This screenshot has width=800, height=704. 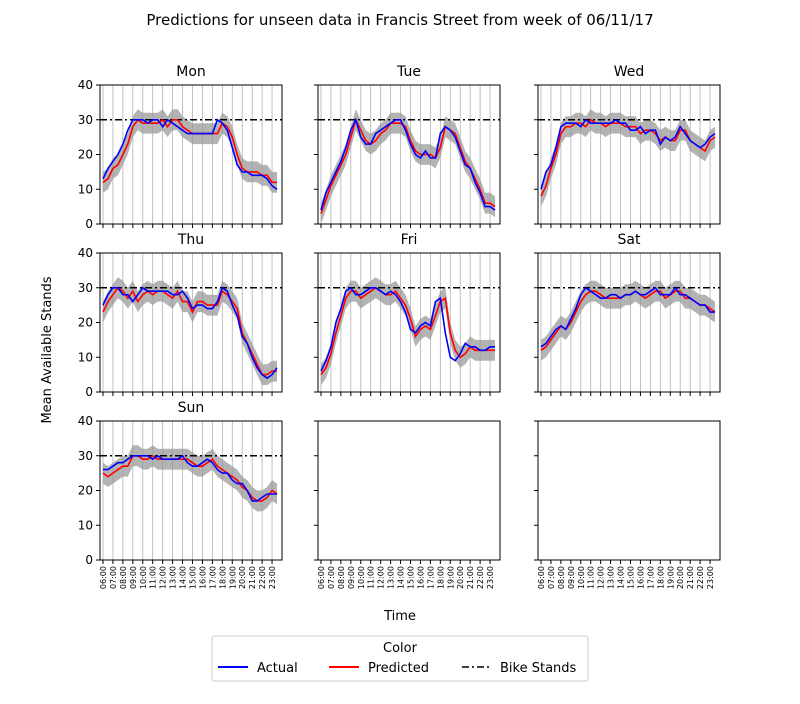 I want to click on legend-title: Color, so click(x=400, y=648).